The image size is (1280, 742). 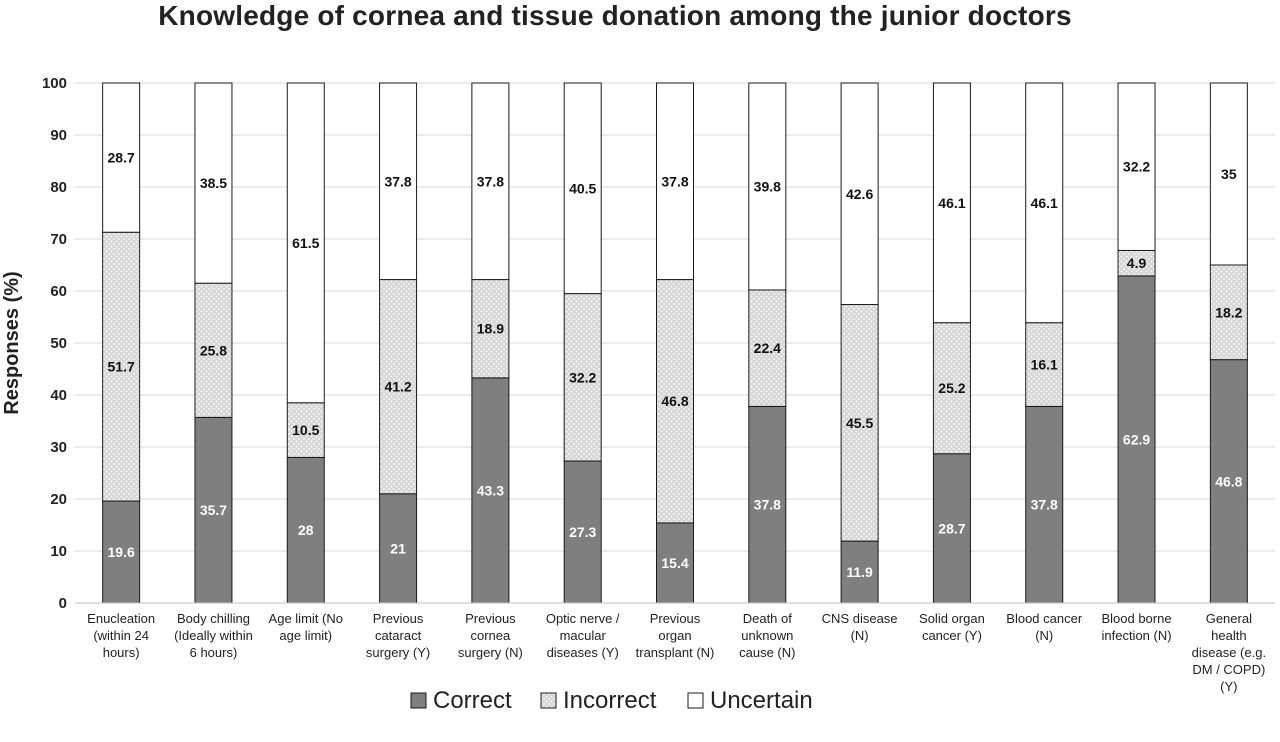 I want to click on data-label: 61.5, so click(x=305, y=243).